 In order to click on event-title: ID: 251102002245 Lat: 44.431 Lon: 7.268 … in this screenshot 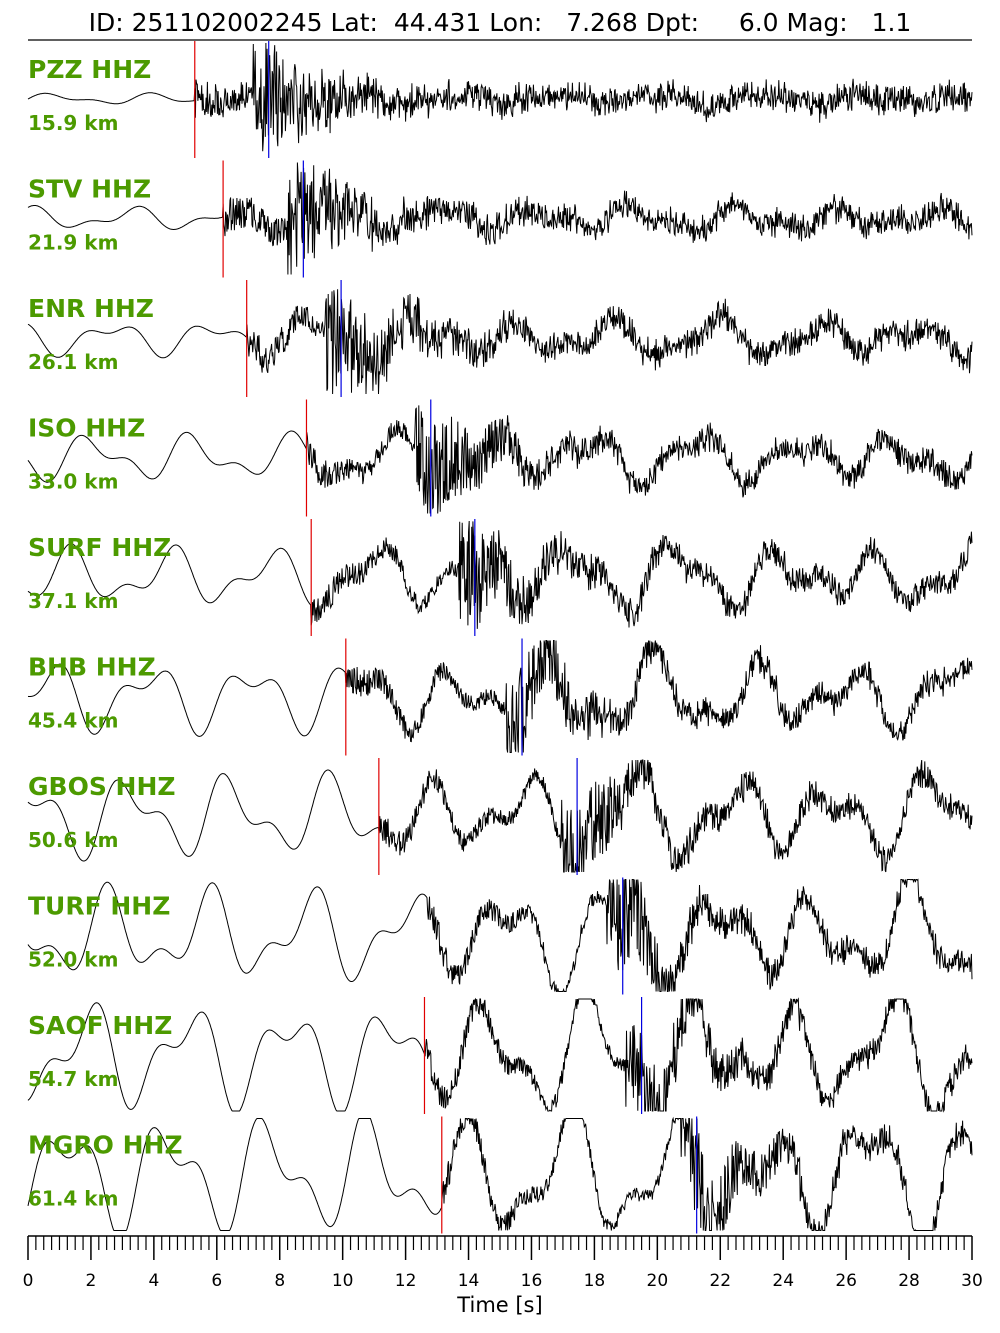, I will do `click(500, 22)`.